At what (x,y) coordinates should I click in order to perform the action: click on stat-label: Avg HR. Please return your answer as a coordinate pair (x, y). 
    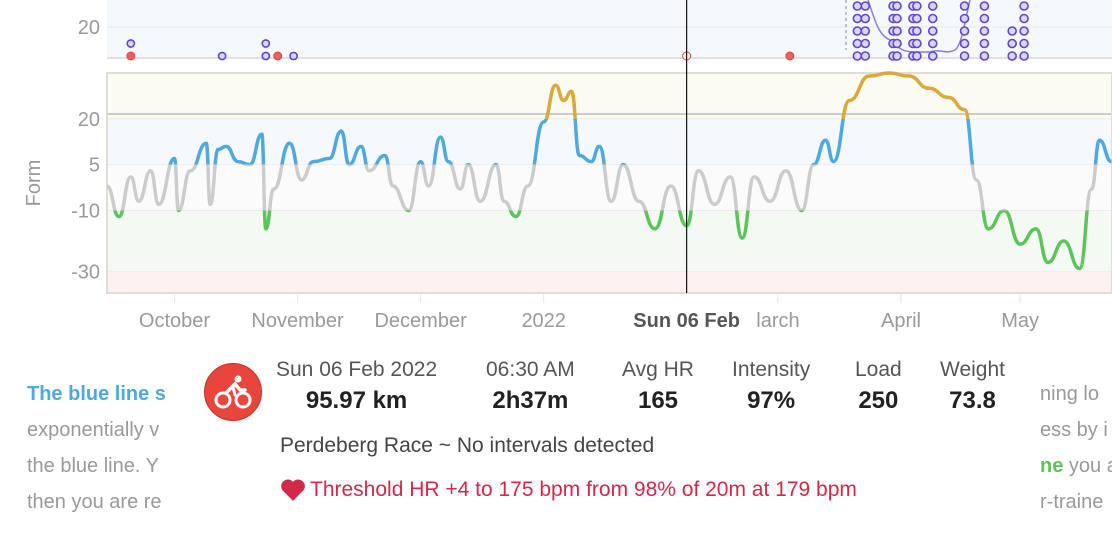
    Looking at the image, I should click on (658, 369).